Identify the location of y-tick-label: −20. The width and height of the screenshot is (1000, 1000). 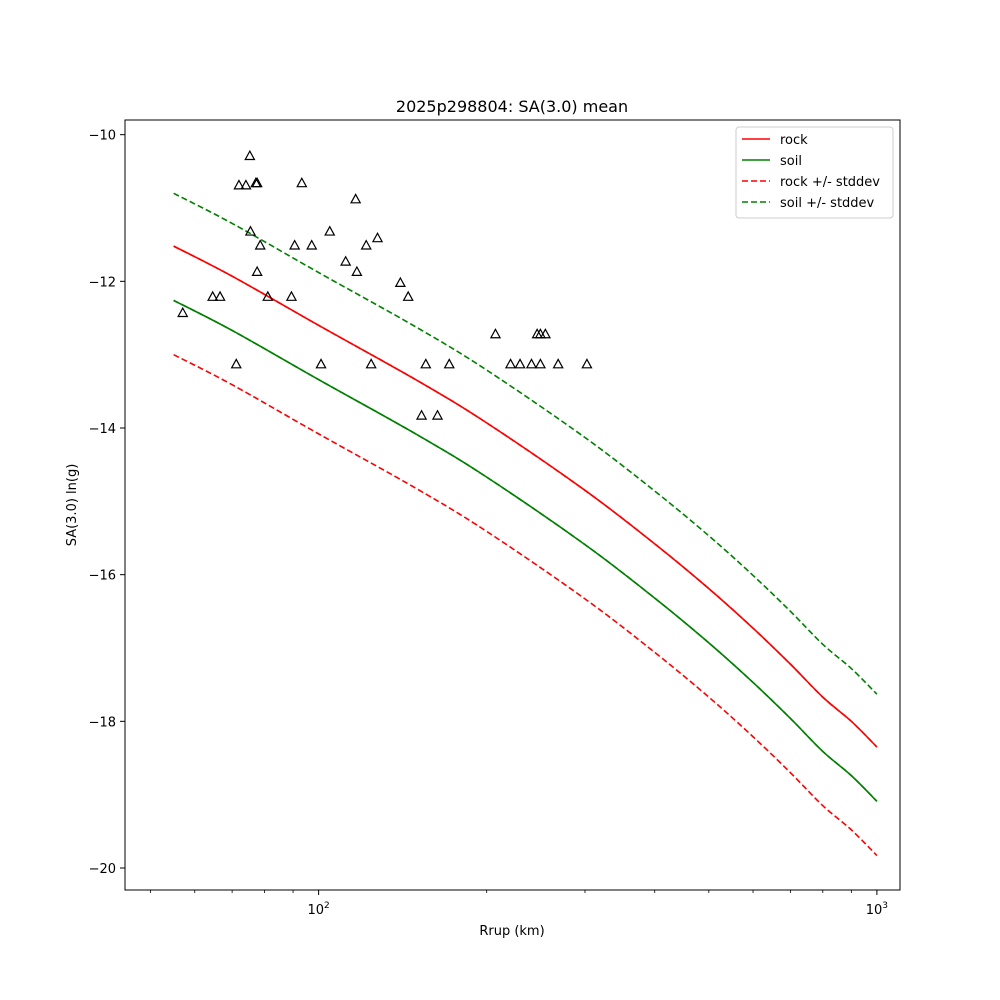
(102, 869).